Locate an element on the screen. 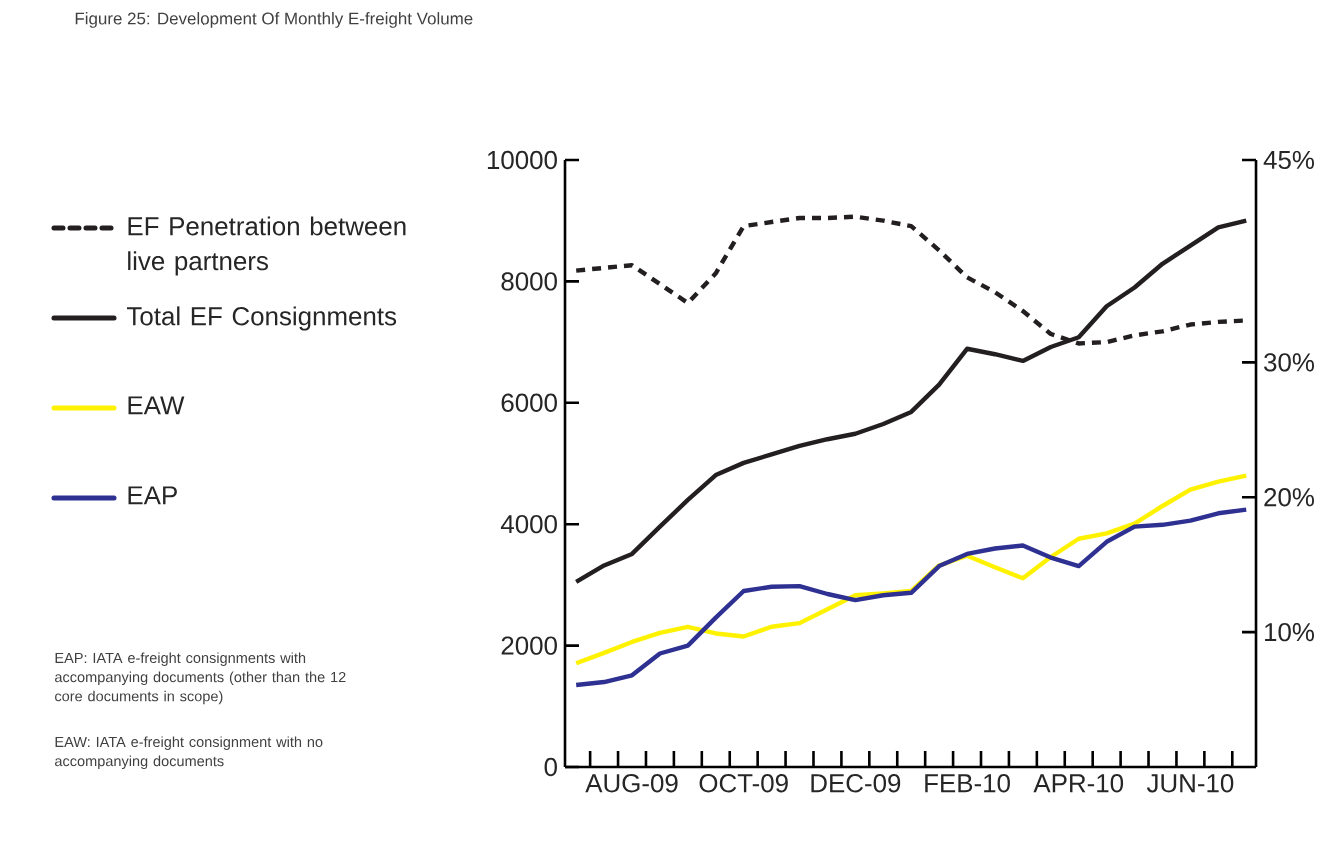 The height and width of the screenshot is (864, 1338). y-tick-label: 10000 is located at coordinates (522, 160).